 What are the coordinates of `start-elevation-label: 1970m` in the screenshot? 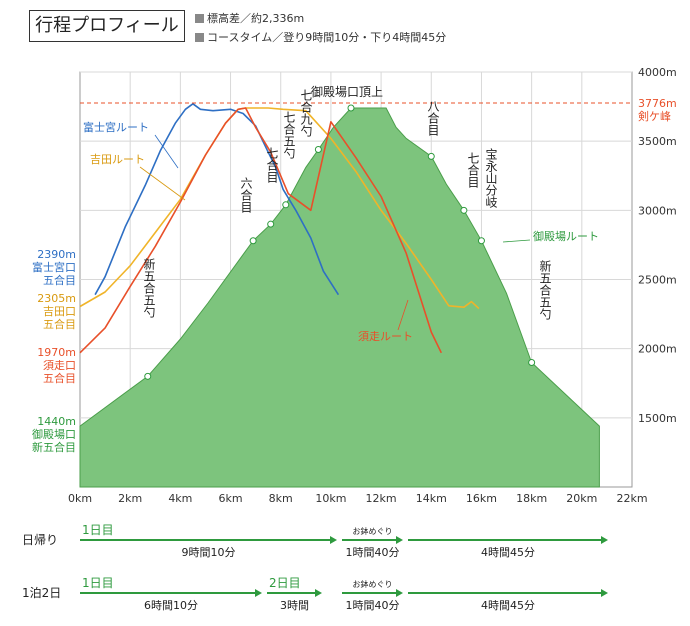 It's located at (56, 352).